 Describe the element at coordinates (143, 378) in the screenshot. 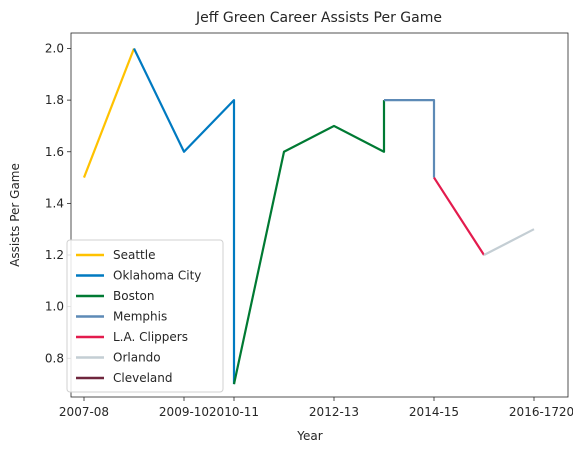

I see `legend-entry: Cleveland` at that location.